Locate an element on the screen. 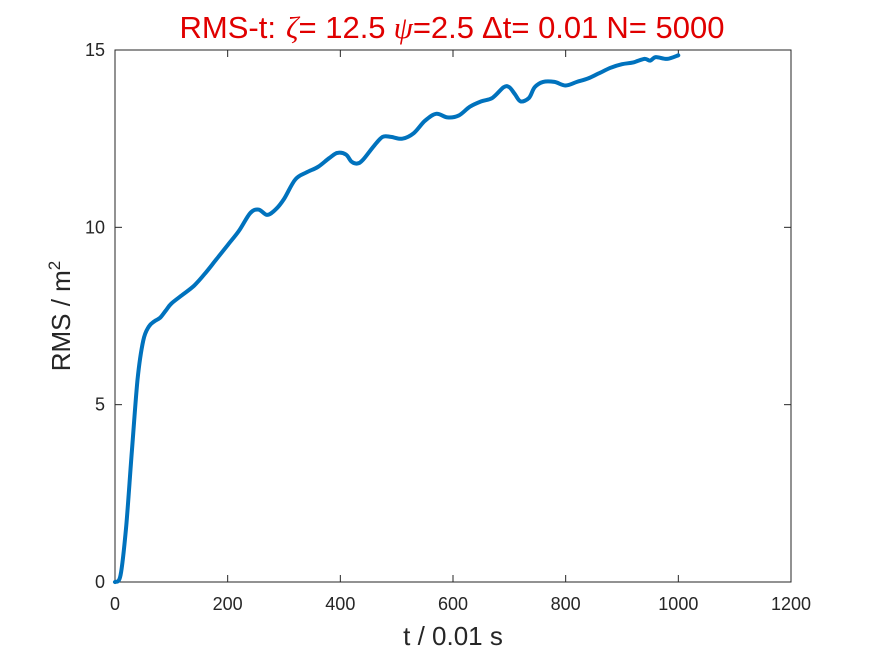  x-tick-label: 800 is located at coordinates (566, 604).